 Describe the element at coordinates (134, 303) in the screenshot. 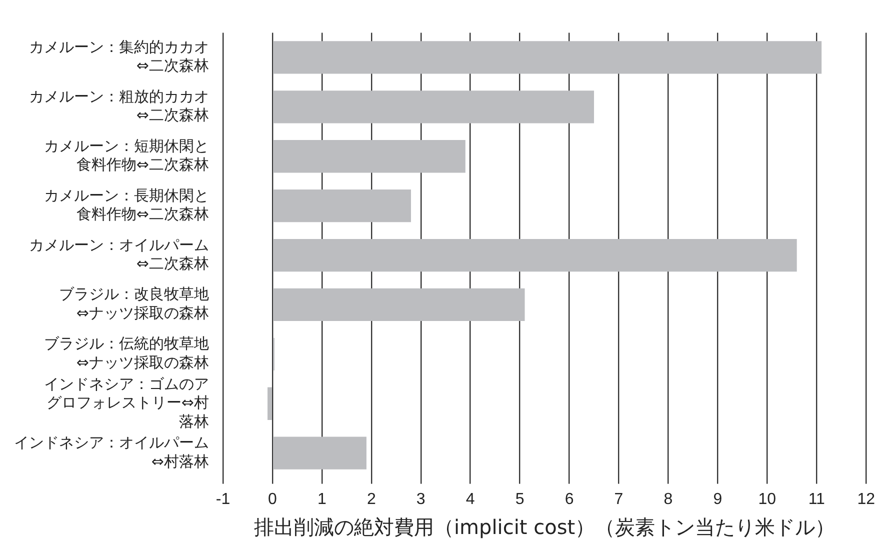

I see `y-tick-label: ブラジル：改良牧草地⇔ナッツ採取の森林` at that location.